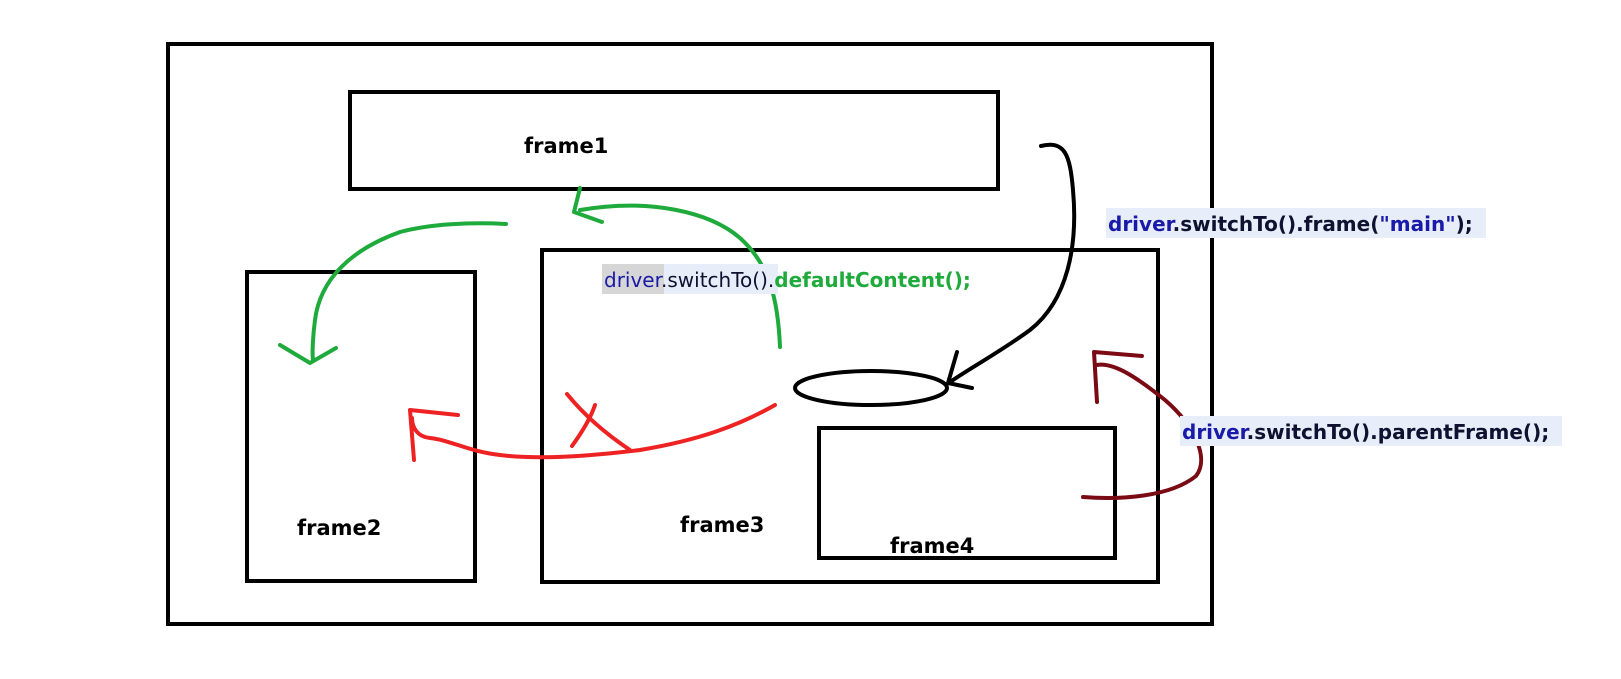  I want to click on red-cross-mark, so click(598, 422).